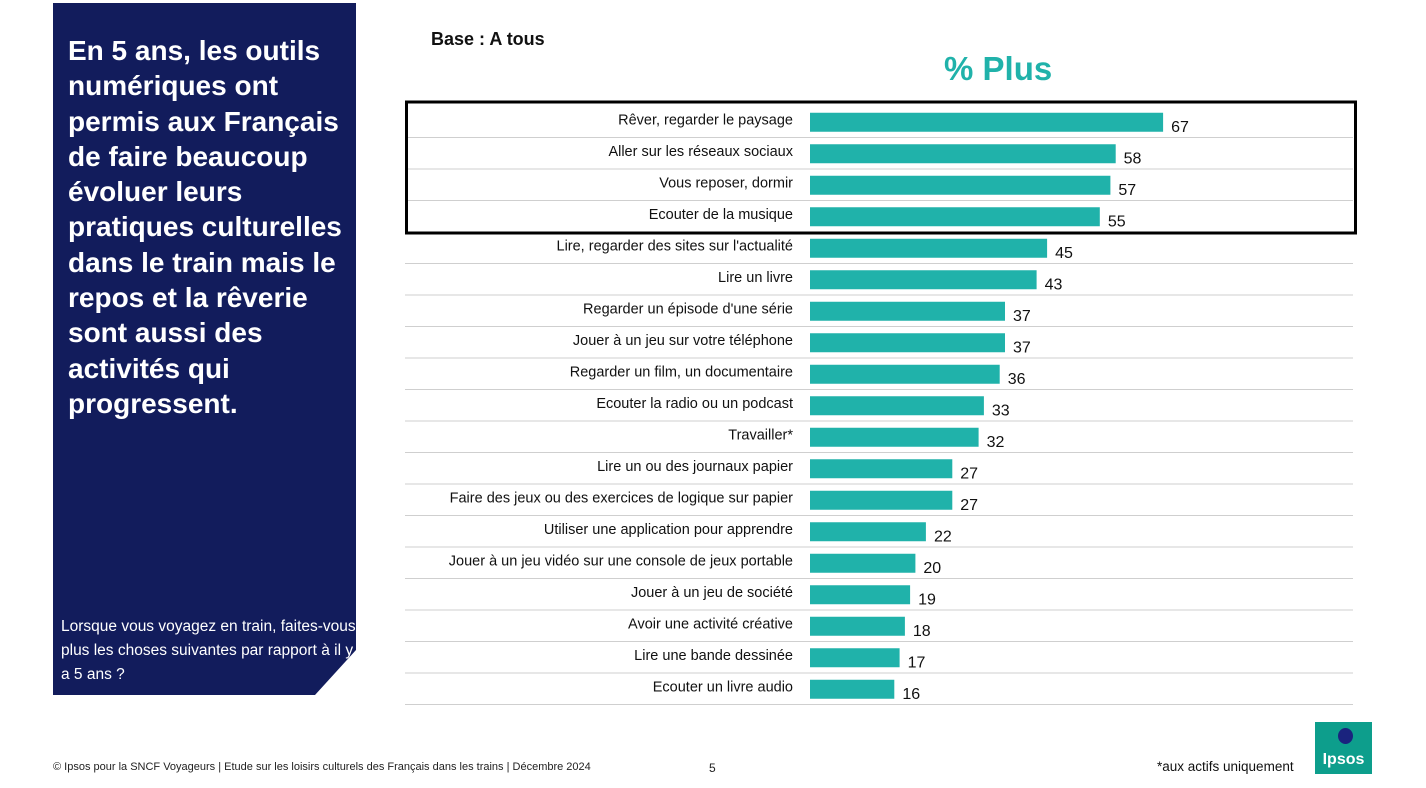 This screenshot has height=788, width=1426. I want to click on highlight-box, so click(881, 167).